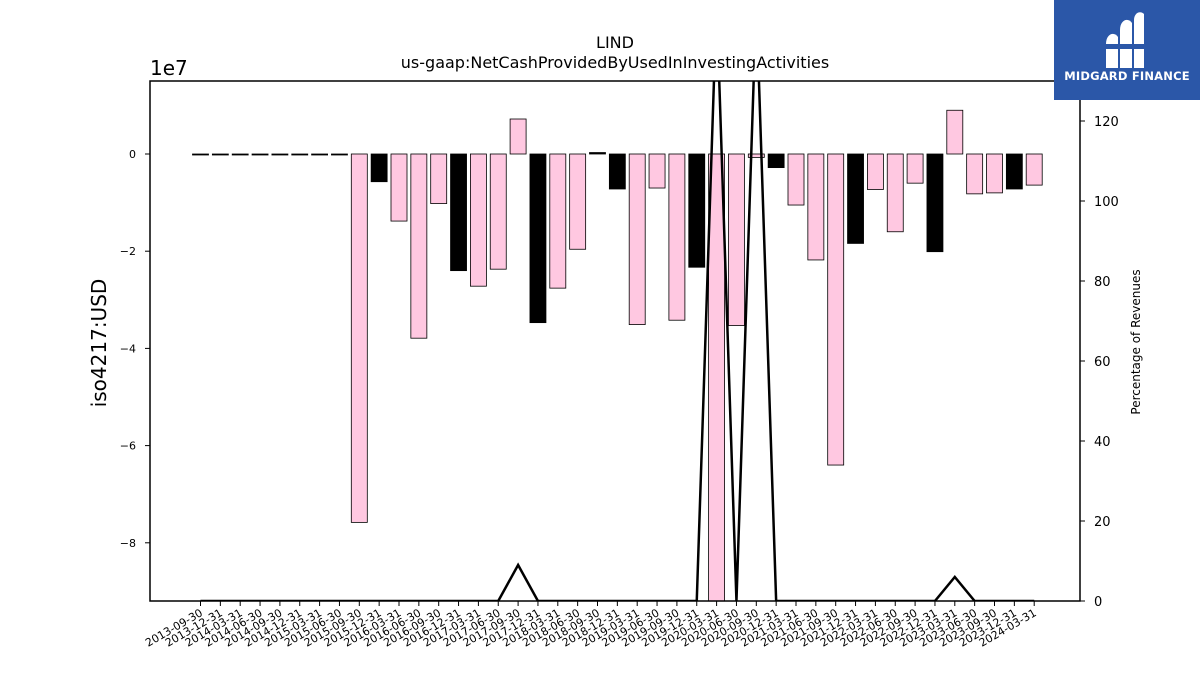  I want to click on y2-tick-label: 120, so click(1106, 122).